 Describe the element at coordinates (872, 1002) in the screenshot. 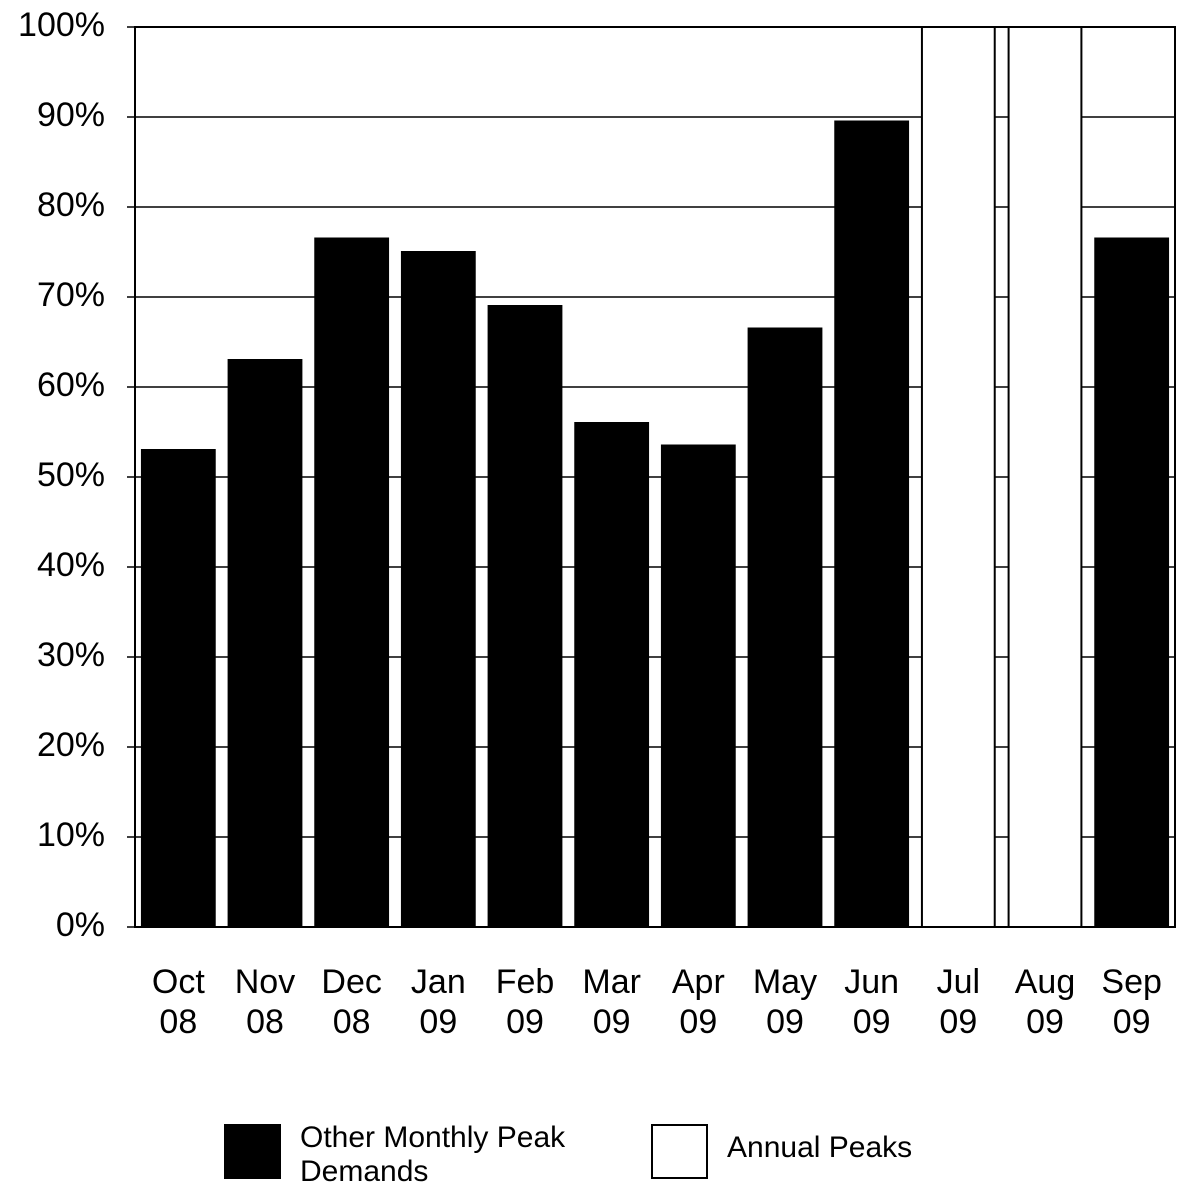

I see `x-tick-label: Jun 09` at that location.